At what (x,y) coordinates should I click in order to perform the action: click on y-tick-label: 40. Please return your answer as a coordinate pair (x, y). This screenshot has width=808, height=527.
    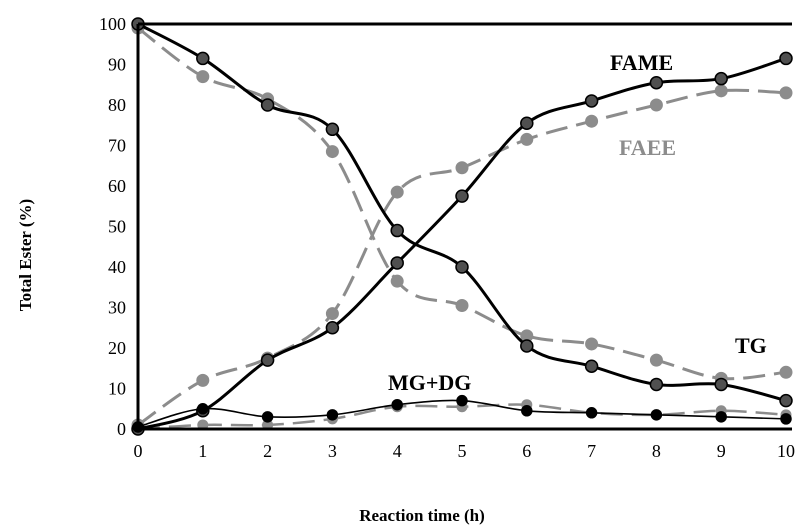
    Looking at the image, I should click on (117, 267).